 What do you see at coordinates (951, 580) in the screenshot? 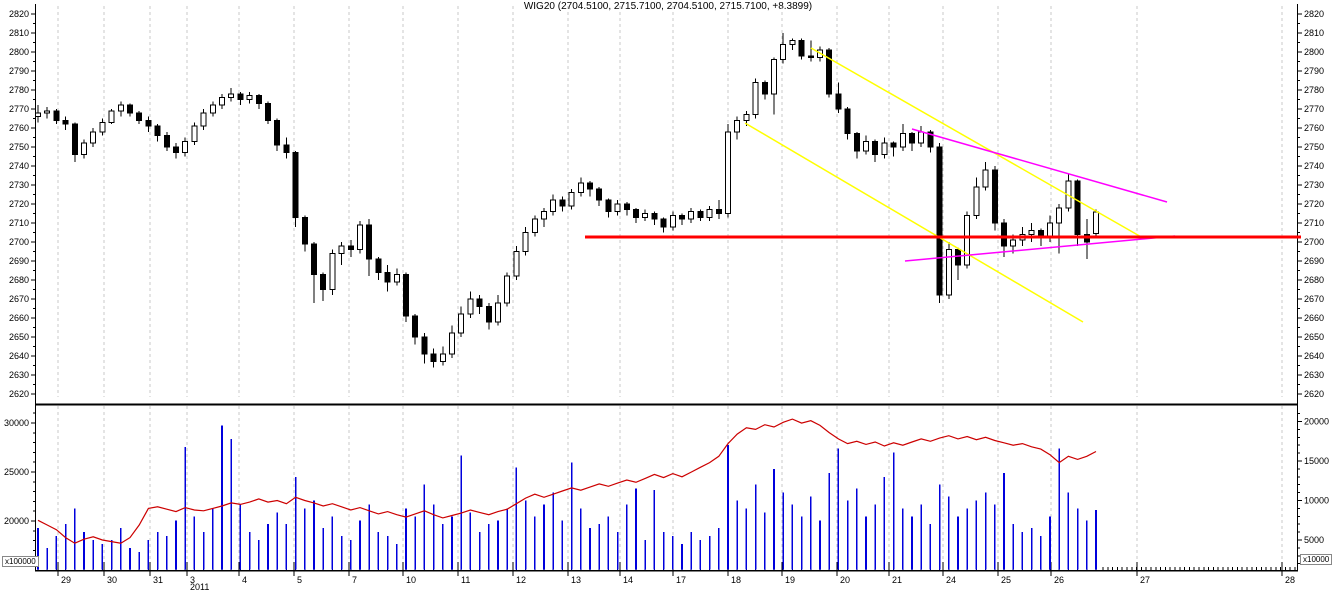
I see `axis-label: 24` at bounding box center [951, 580].